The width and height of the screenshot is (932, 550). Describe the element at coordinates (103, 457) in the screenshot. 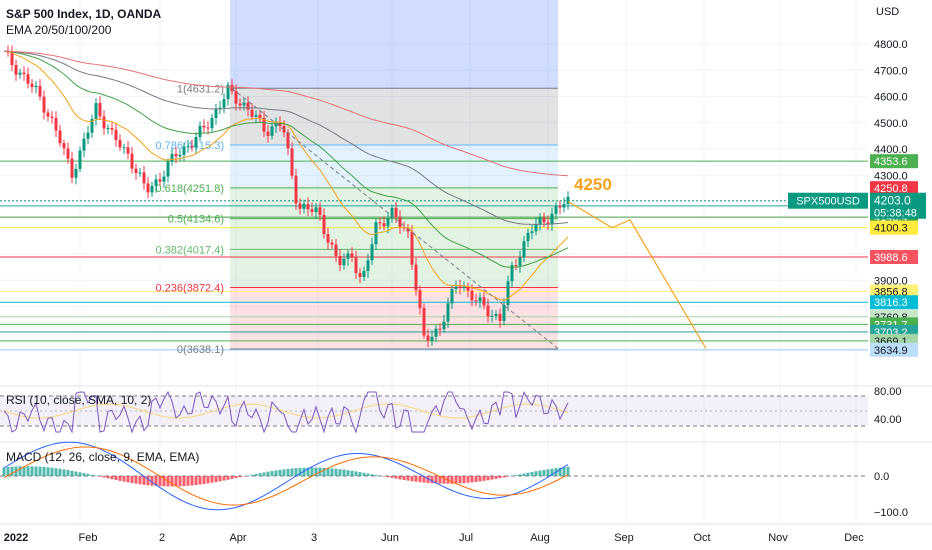

I see `macd-indicator-legend: MACD (12, 26, close, 9, EMA, EMA)` at that location.